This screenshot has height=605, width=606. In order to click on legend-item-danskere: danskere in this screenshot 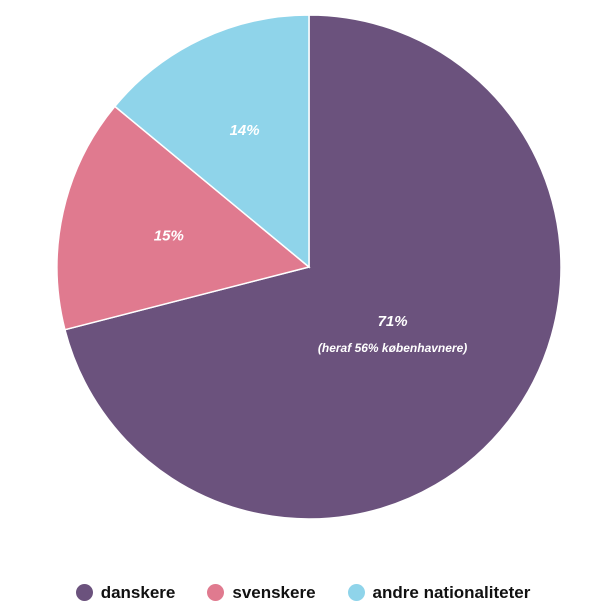, I will do `click(125, 592)`.